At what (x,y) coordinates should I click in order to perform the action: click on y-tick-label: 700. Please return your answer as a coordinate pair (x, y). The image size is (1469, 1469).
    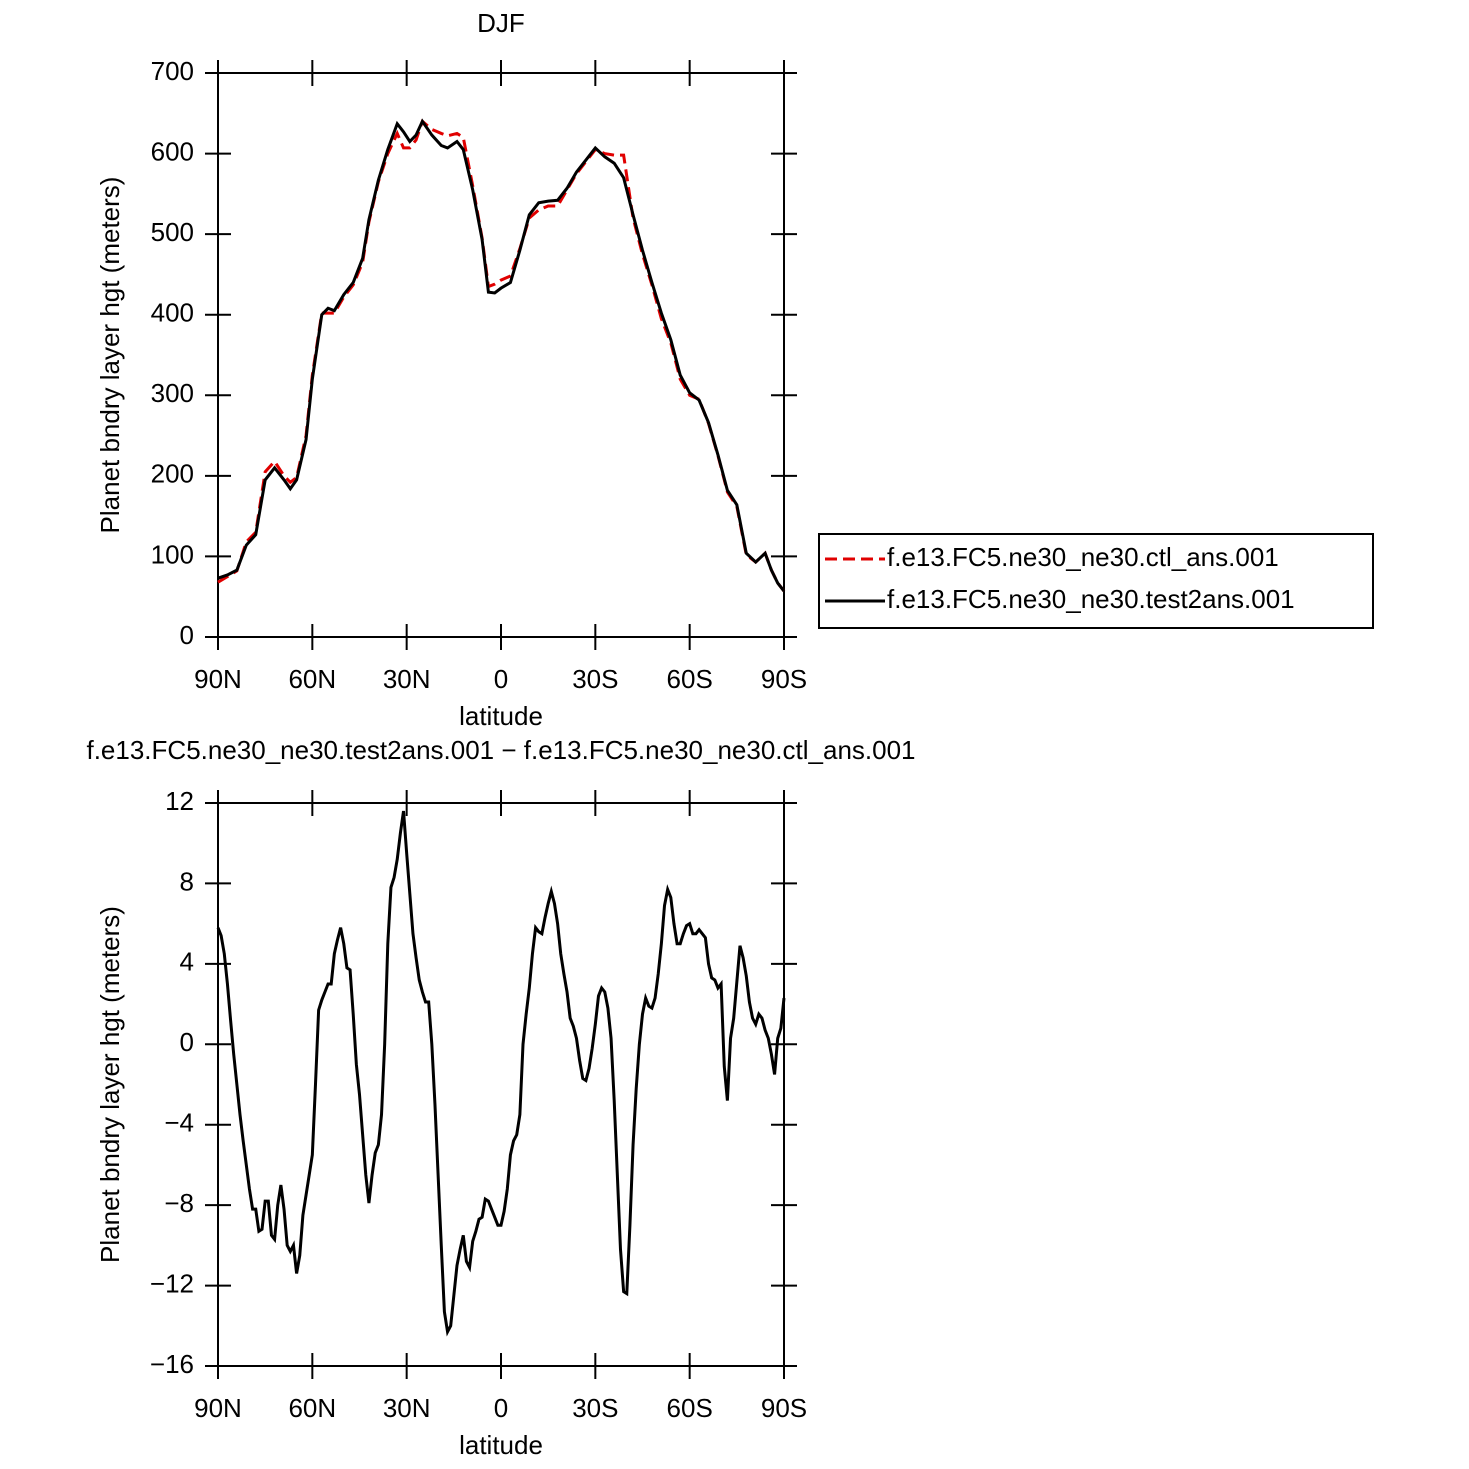
    Looking at the image, I should click on (172, 71).